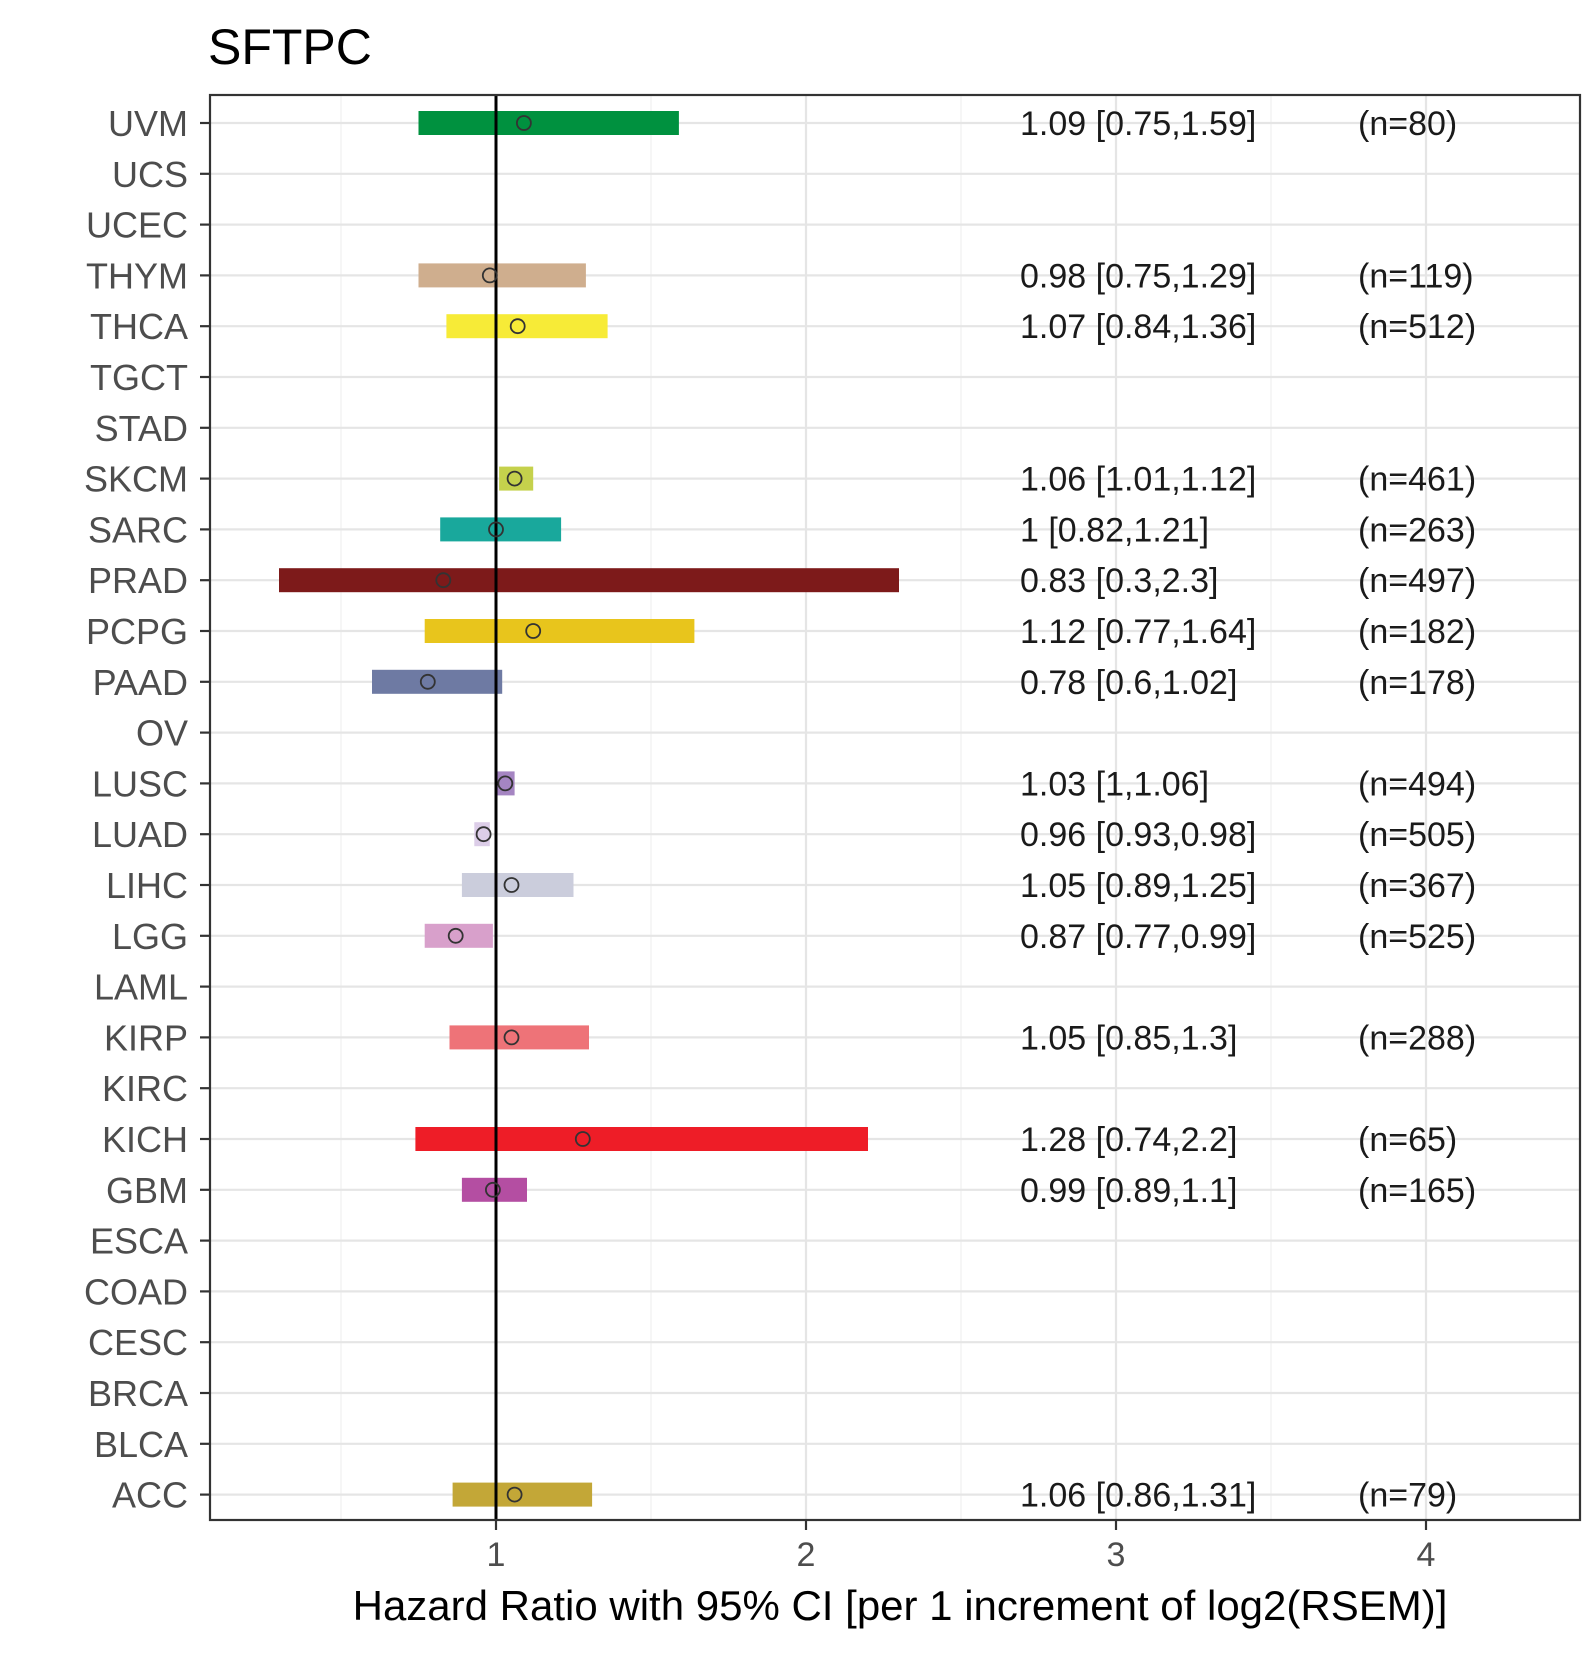 The width and height of the screenshot is (1590, 1655). What do you see at coordinates (1128, 1038) in the screenshot?
I see `hr-annotation: 1.05 [0.85,1.3]` at bounding box center [1128, 1038].